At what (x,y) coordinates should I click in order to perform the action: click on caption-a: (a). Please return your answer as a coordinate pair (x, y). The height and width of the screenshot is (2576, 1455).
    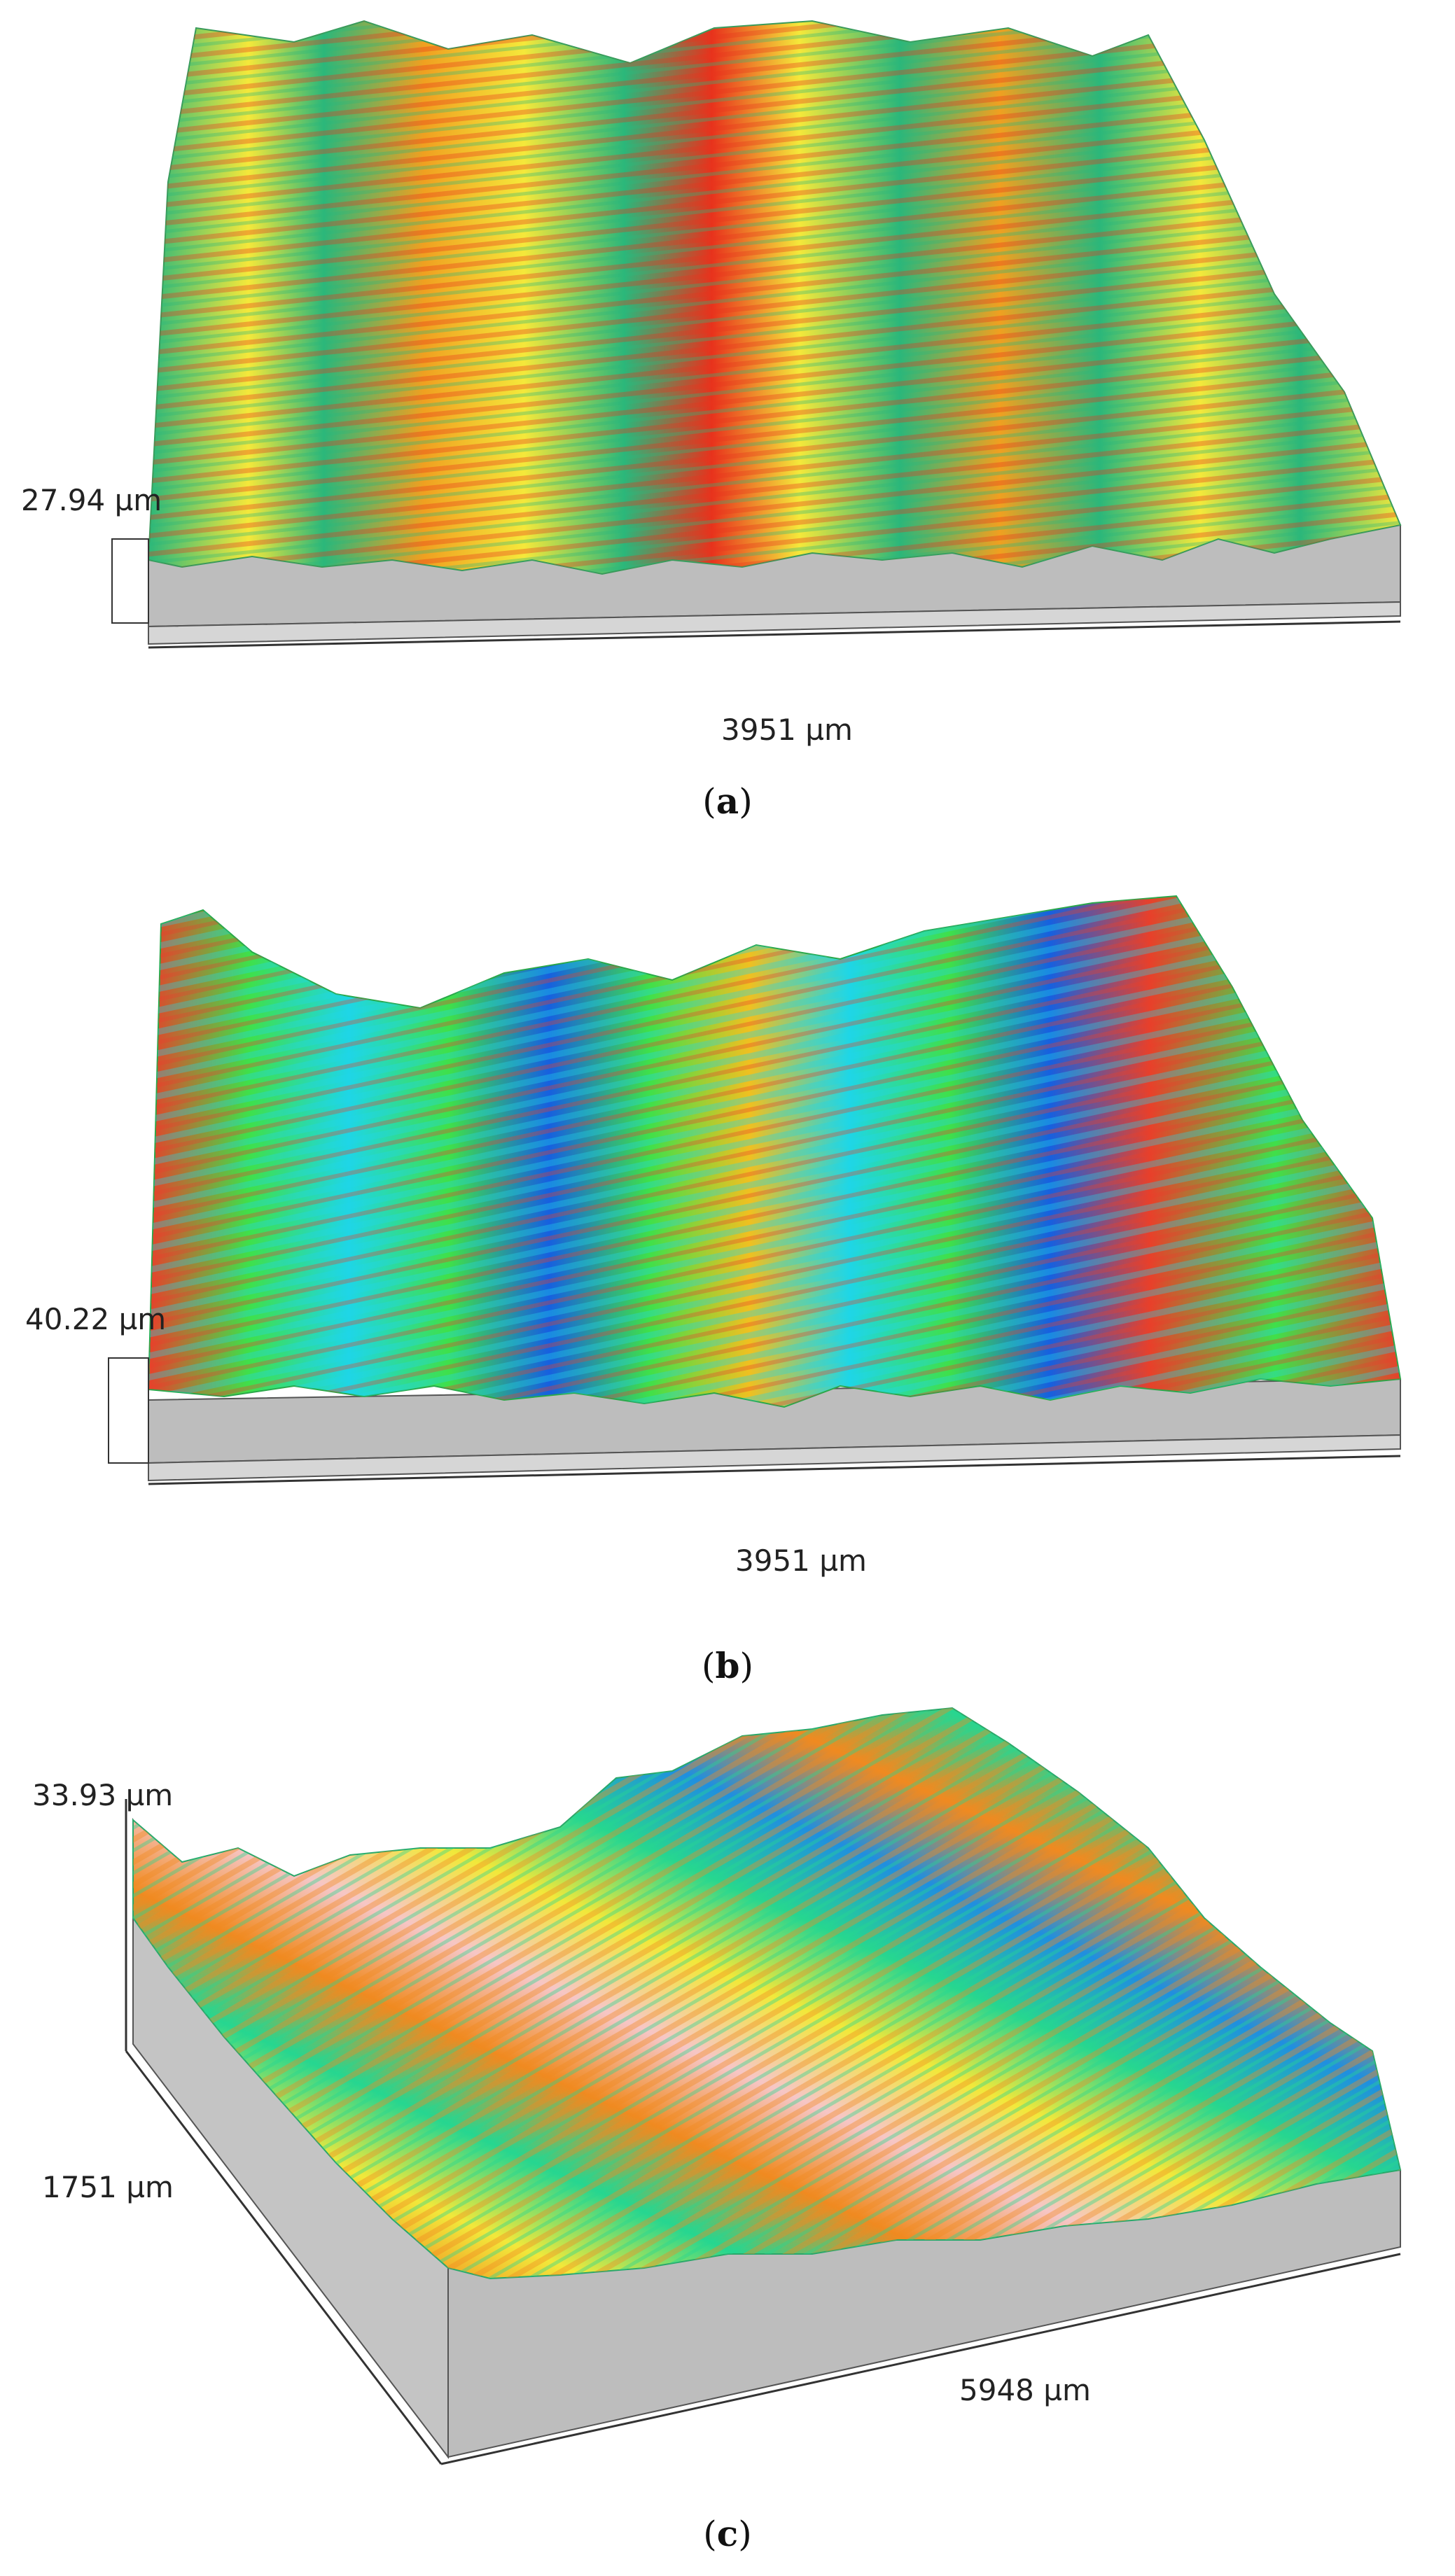
    Looking at the image, I should click on (727, 801).